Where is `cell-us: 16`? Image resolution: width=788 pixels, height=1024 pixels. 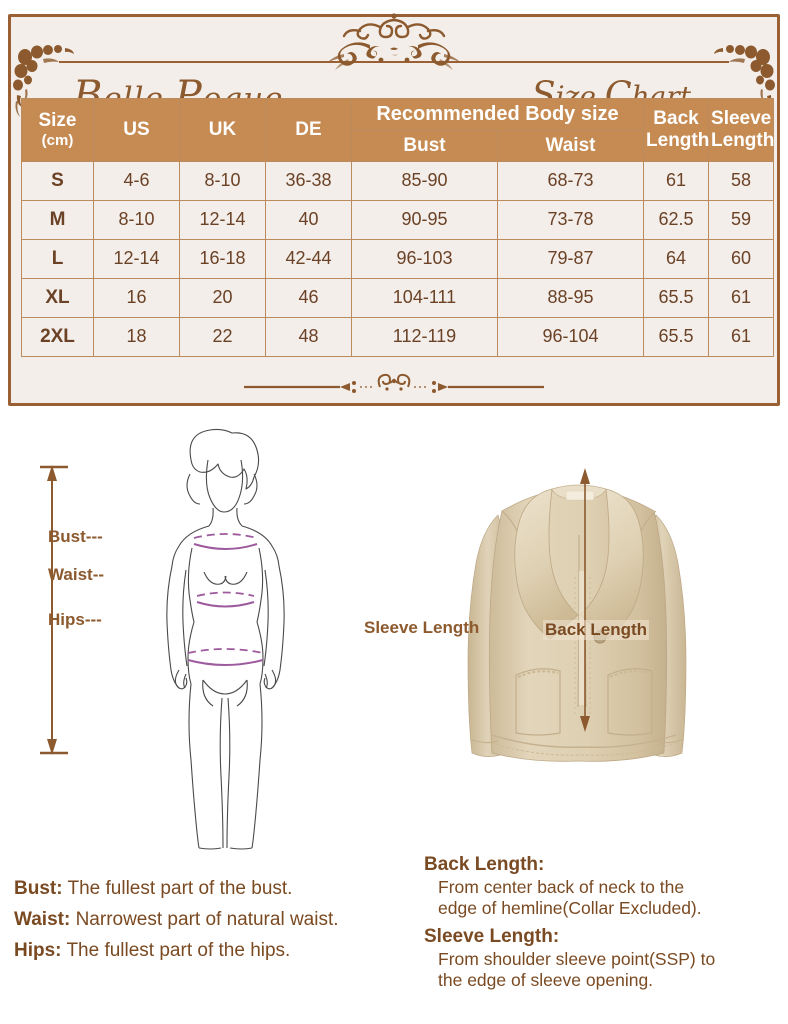
cell-us: 16 is located at coordinates (136, 297).